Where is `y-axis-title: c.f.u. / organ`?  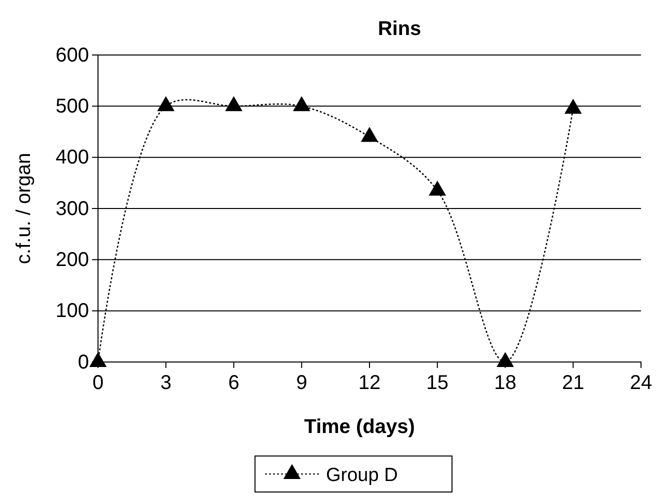 y-axis-title: c.f.u. / organ is located at coordinates (24, 208).